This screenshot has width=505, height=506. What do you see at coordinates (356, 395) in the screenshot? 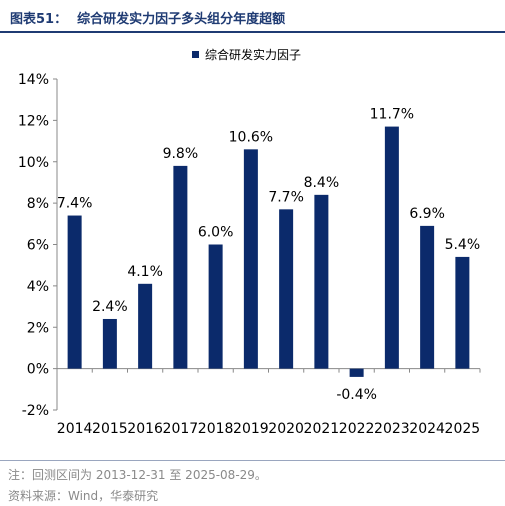
I see `data-label-2022: -0.4%` at bounding box center [356, 395].